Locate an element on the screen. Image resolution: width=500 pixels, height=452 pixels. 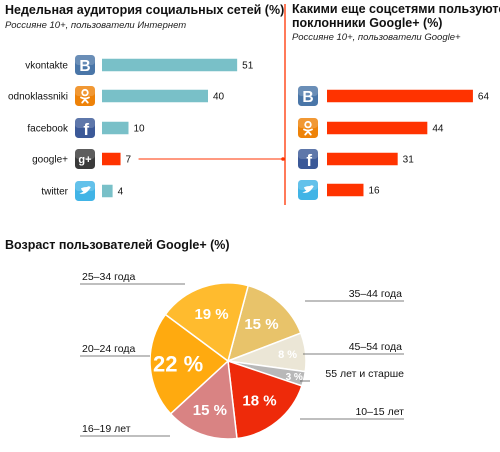
pie-label-20-24-года: 20–24 года is located at coordinates (108, 349).